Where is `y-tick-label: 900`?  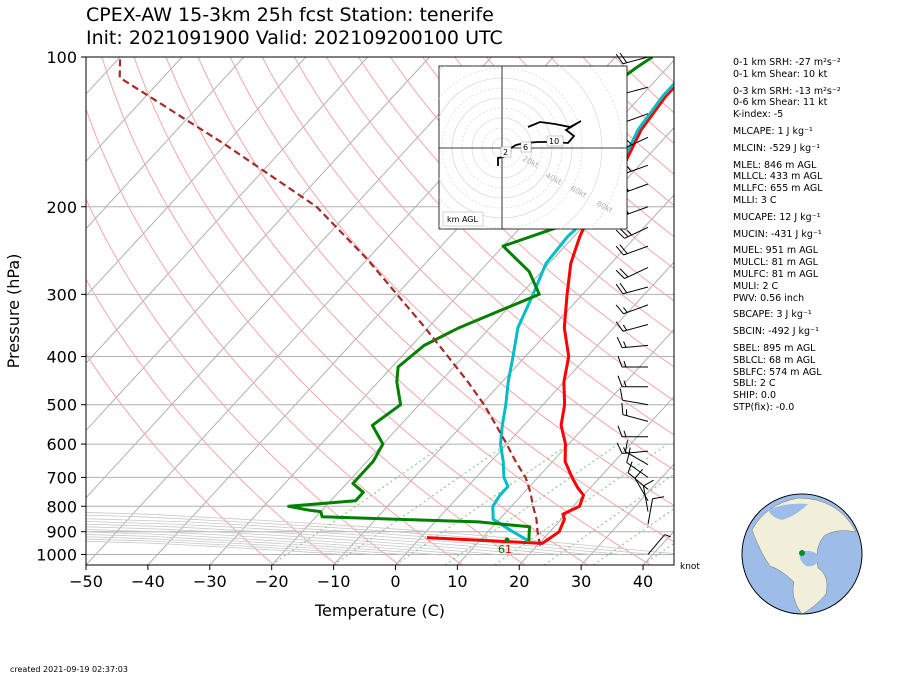 y-tick-label: 900 is located at coordinates (61, 532).